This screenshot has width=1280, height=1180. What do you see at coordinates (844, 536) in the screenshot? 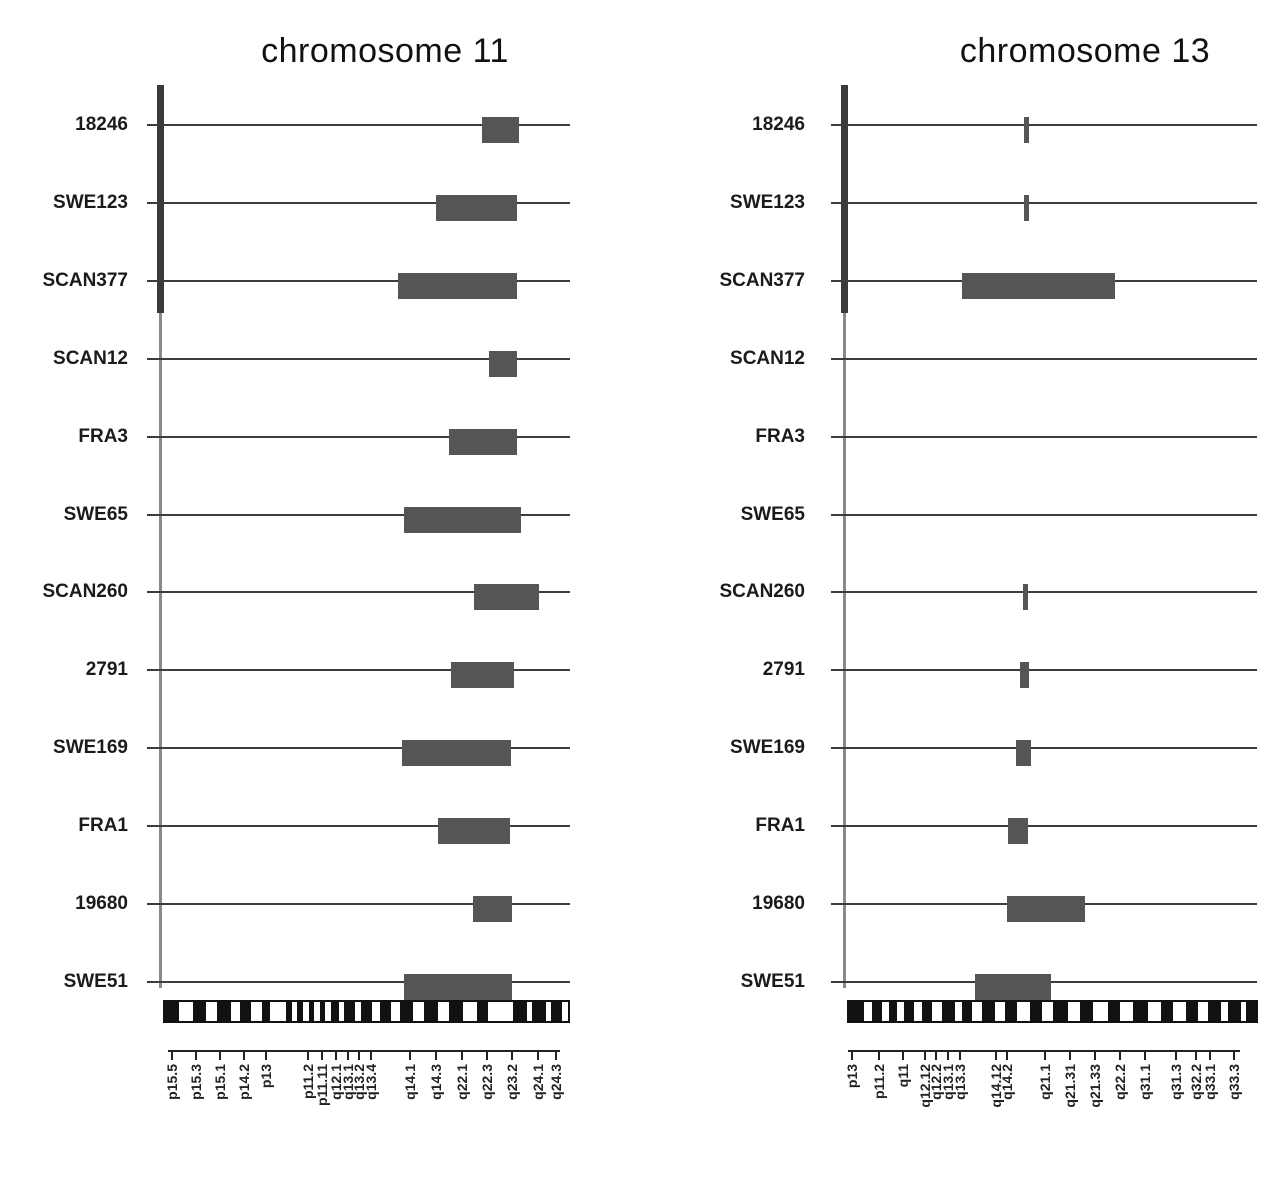
I see `chr13-axis-spine` at bounding box center [844, 536].